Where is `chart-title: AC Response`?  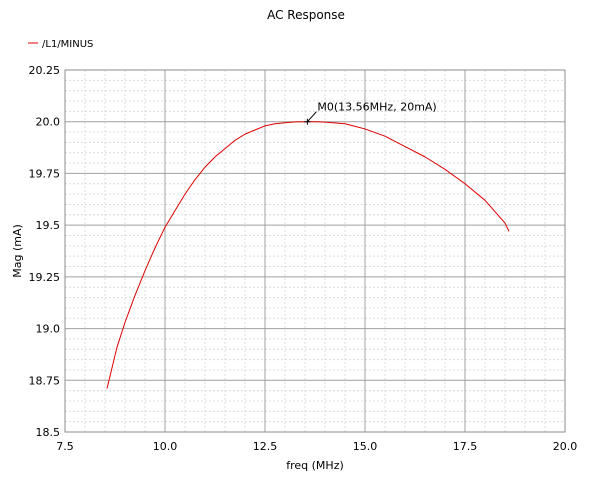
chart-title: AC Response is located at coordinates (306, 15).